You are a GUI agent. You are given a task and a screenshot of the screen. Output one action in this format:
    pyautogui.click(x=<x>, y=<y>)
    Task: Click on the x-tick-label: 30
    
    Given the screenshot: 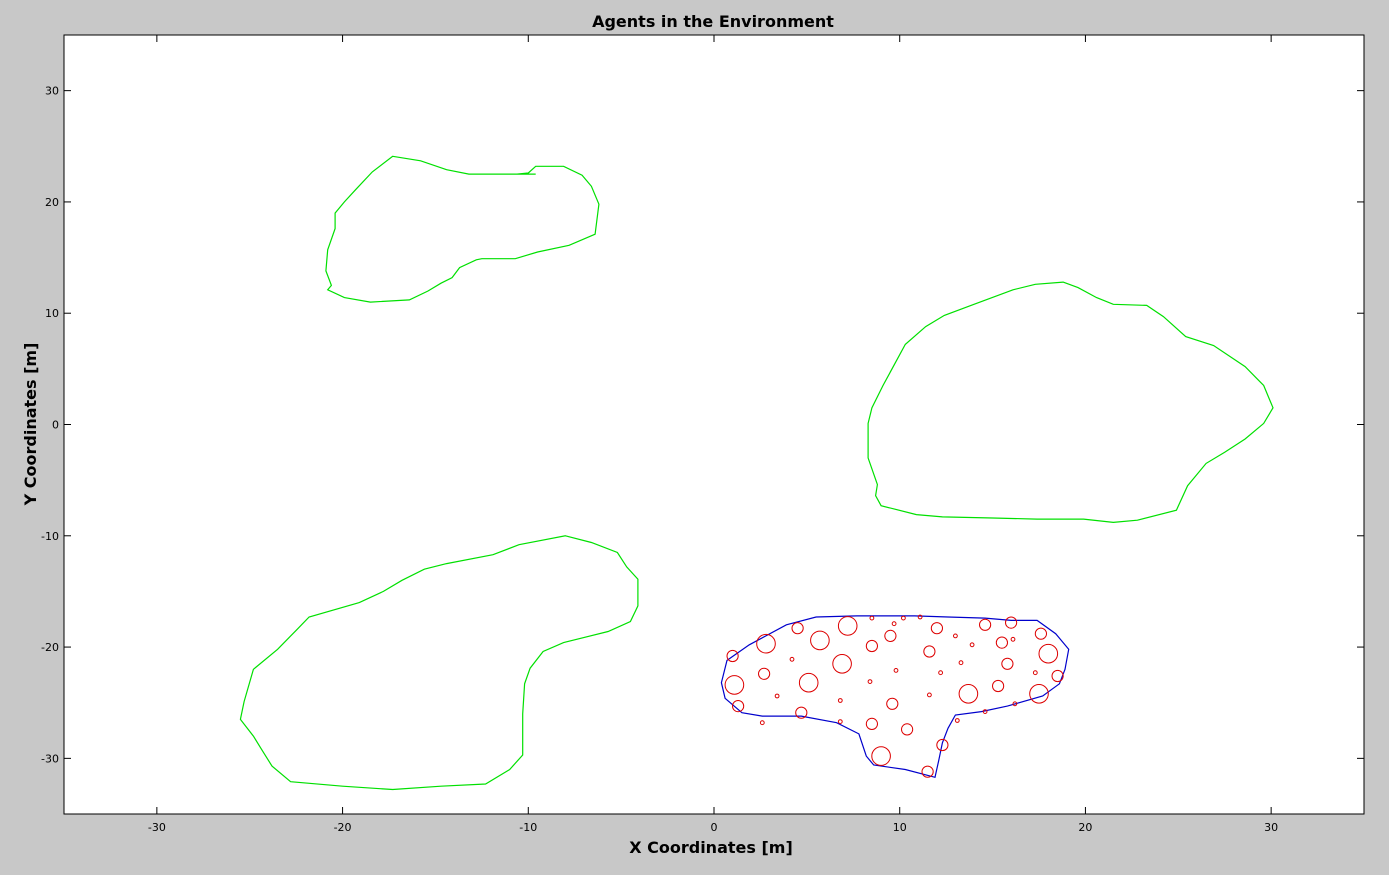 What is the action you would take?
    pyautogui.click(x=1271, y=827)
    